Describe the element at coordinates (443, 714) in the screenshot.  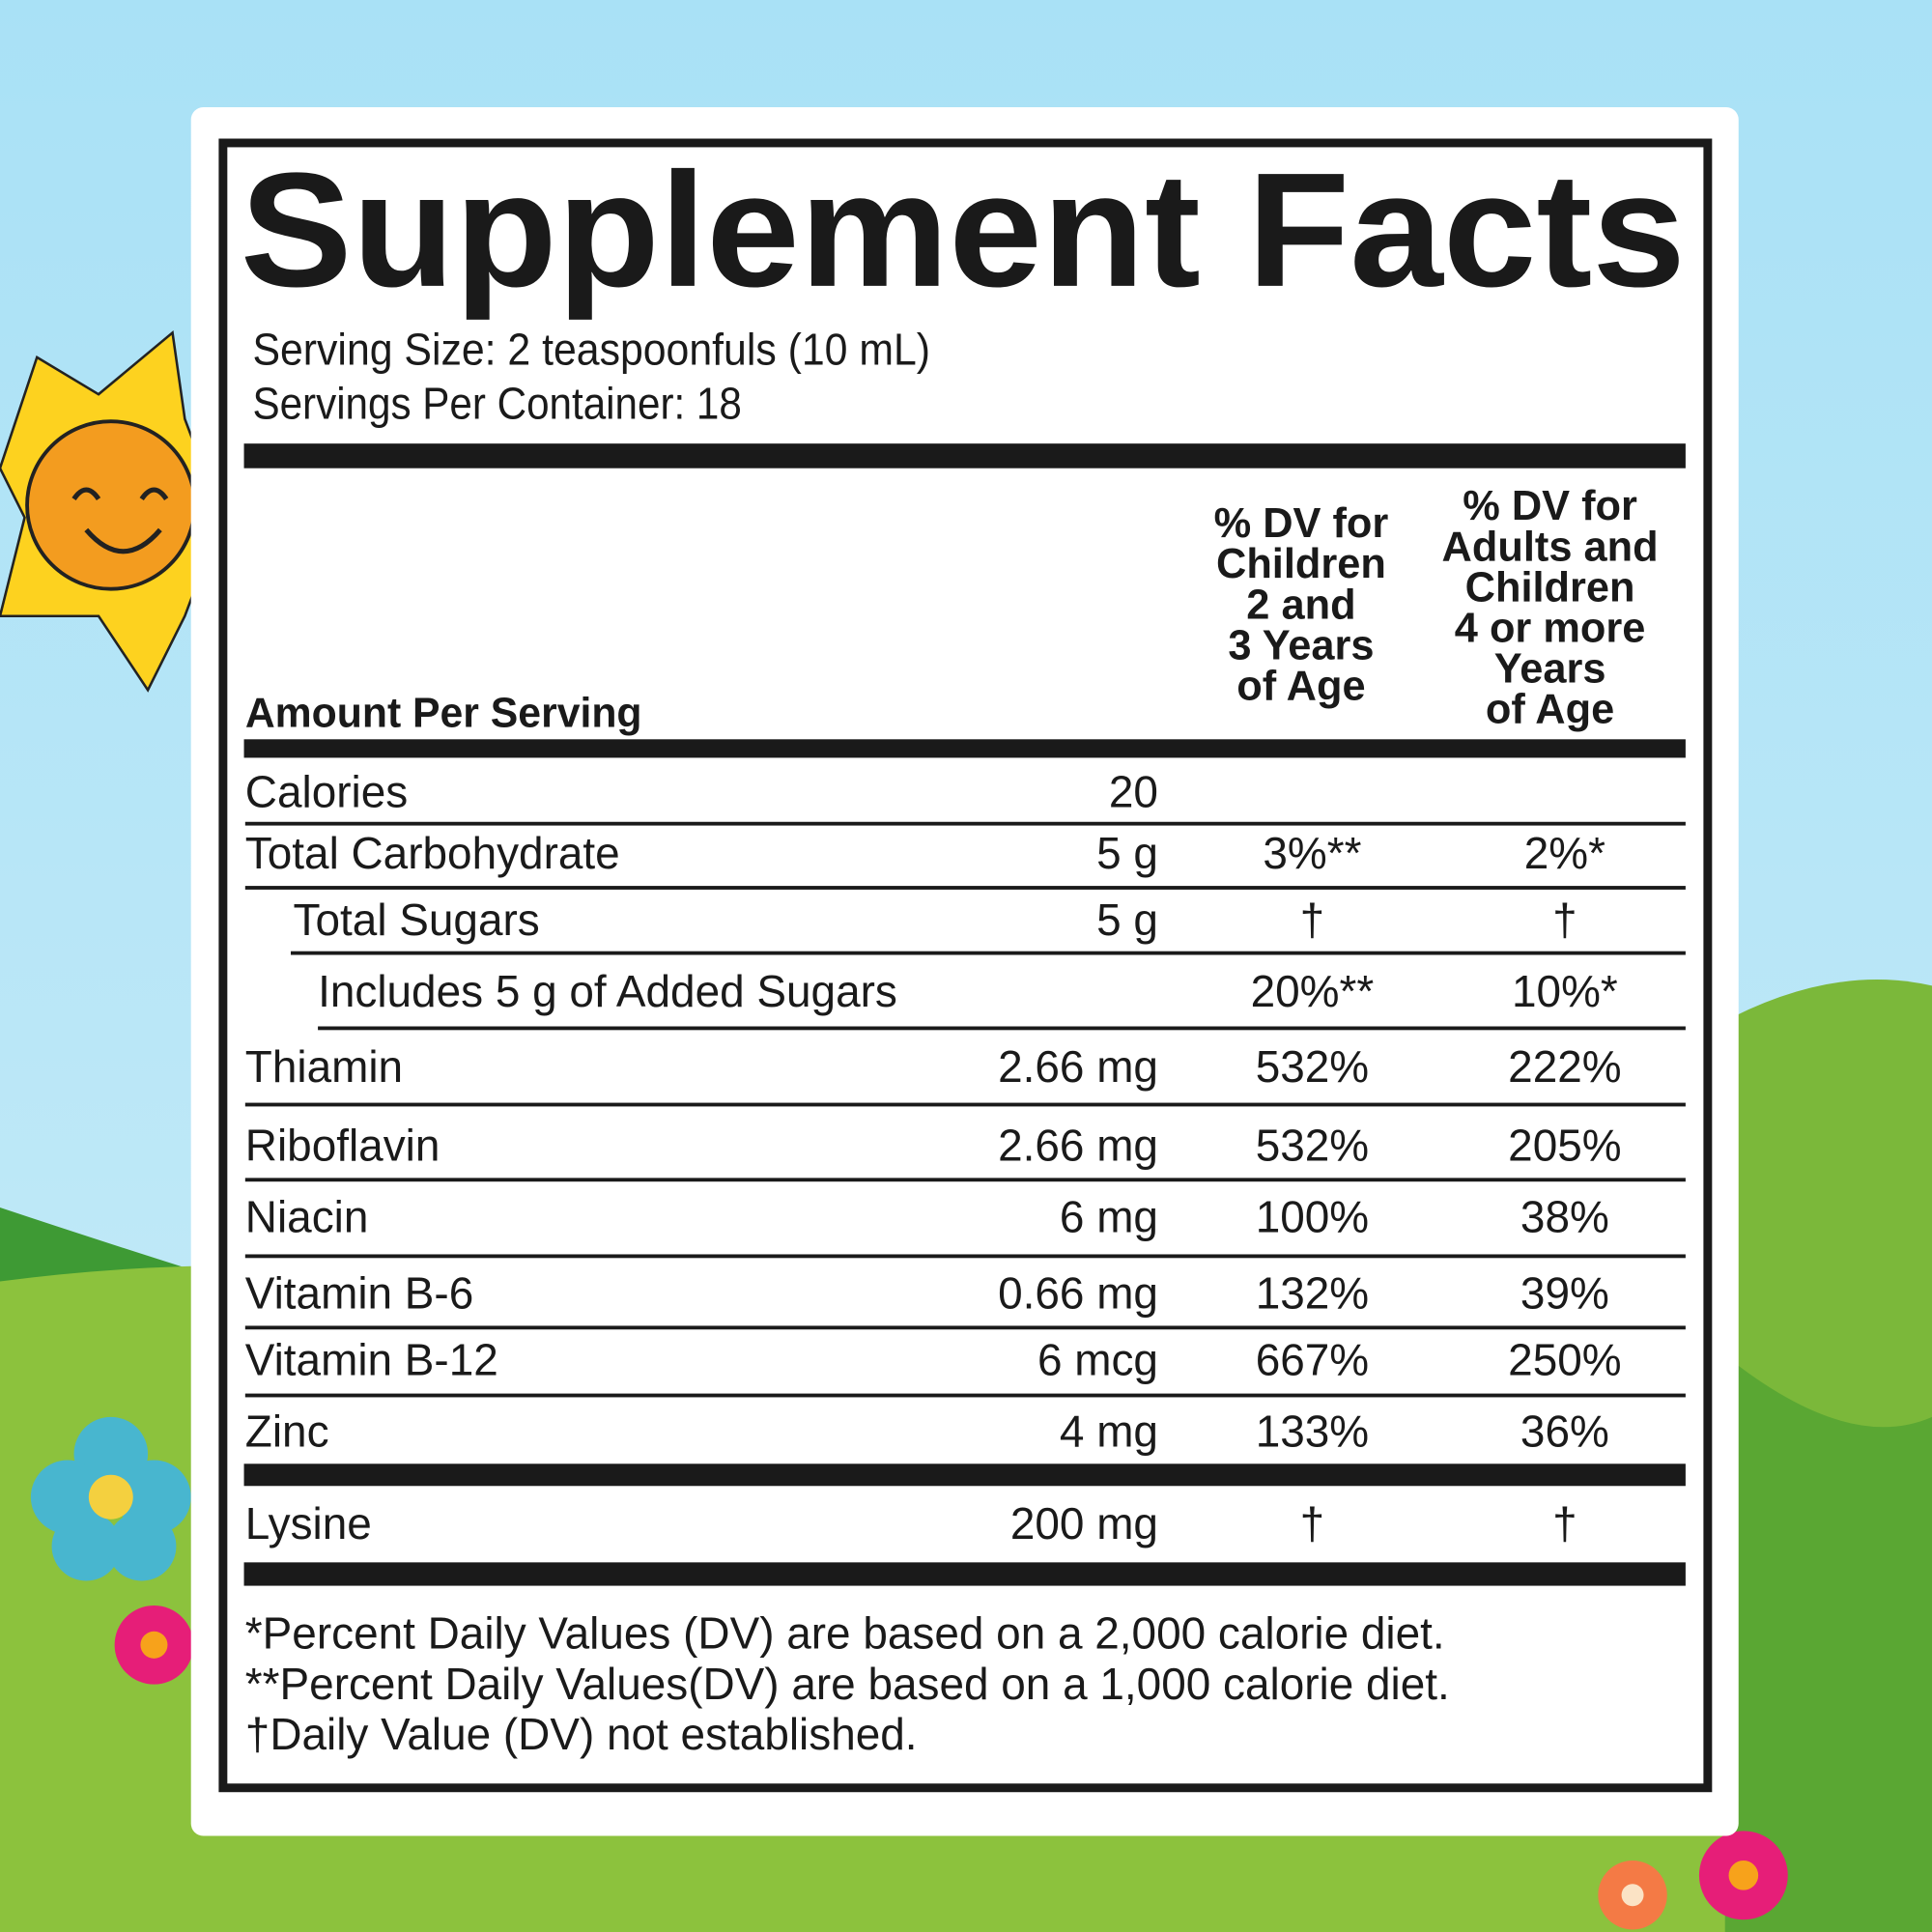
I see `amount-header: Amount Per Serving` at that location.